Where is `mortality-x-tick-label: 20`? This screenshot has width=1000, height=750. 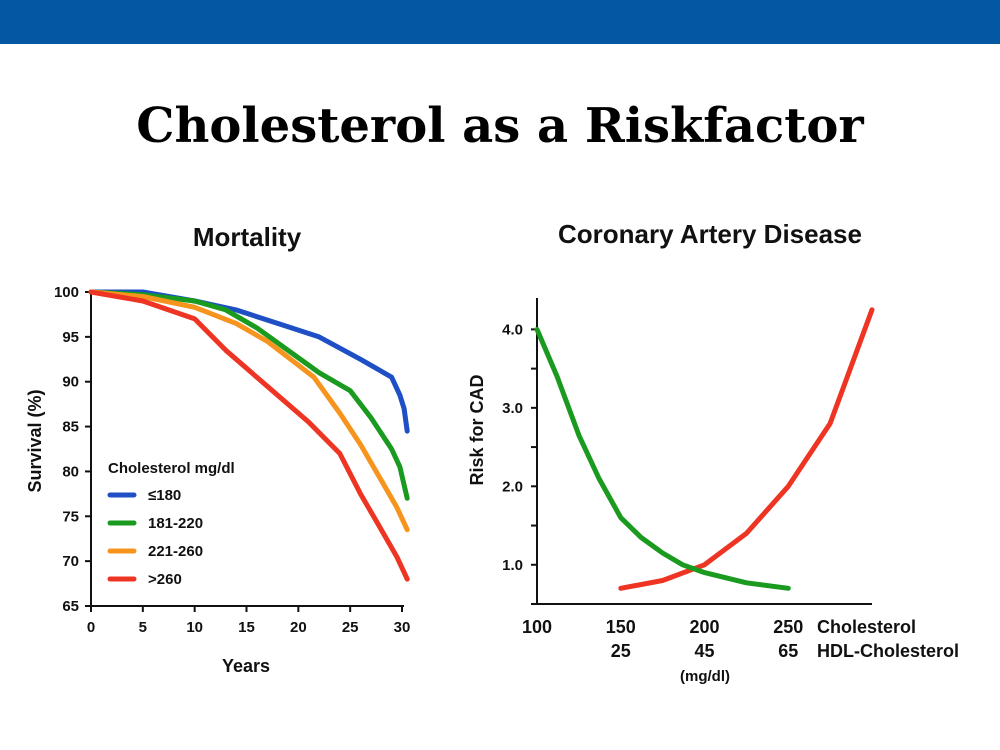 mortality-x-tick-label: 20 is located at coordinates (298, 627).